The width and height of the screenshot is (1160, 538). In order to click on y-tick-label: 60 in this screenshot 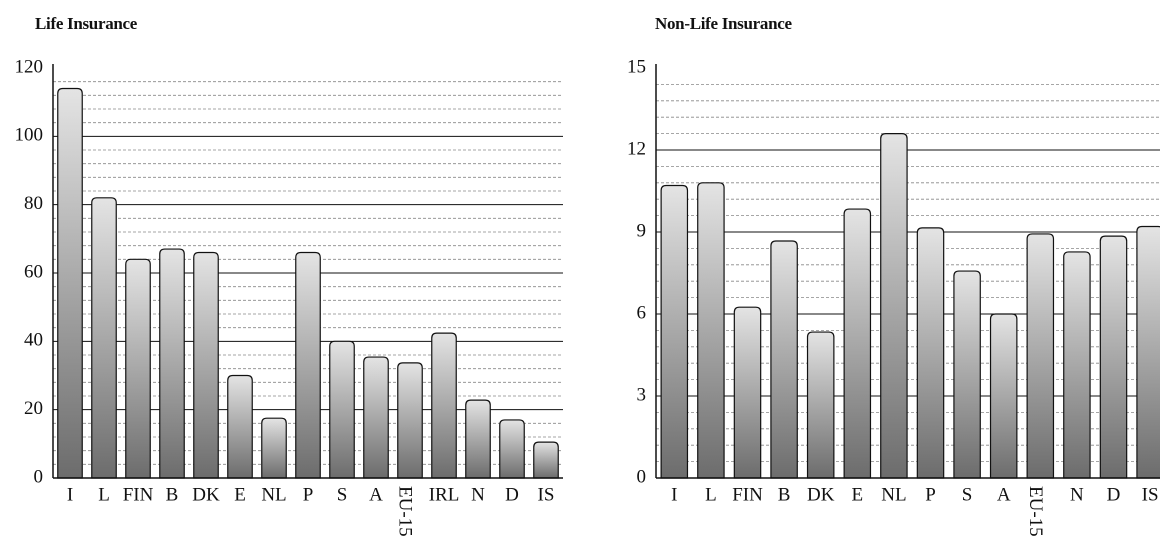, I will do `click(33, 271)`.